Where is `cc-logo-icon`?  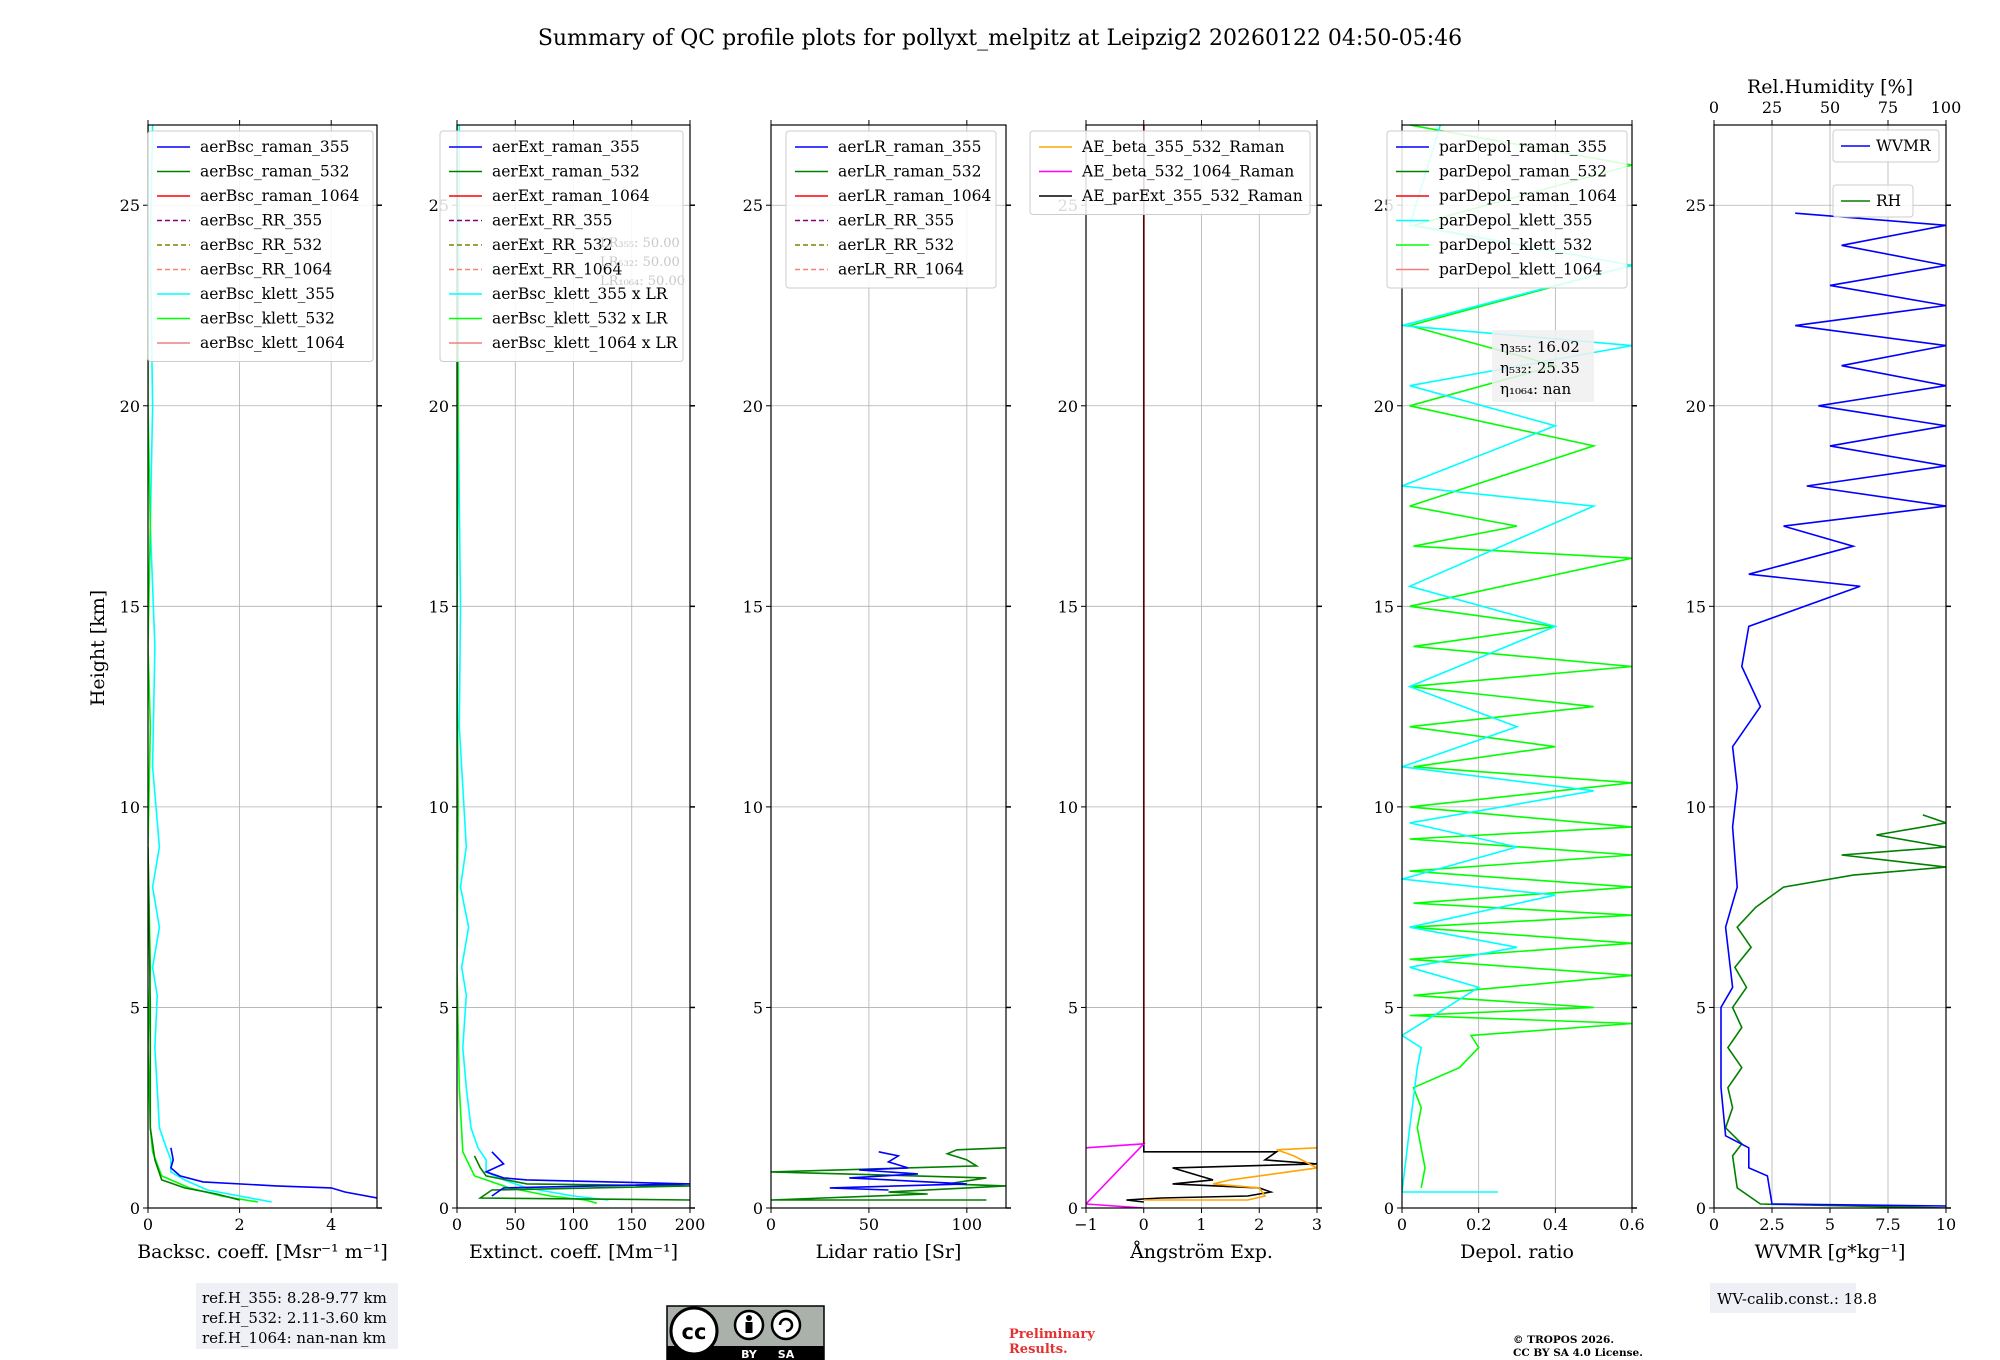
cc-logo-icon is located at coordinates (694, 1331).